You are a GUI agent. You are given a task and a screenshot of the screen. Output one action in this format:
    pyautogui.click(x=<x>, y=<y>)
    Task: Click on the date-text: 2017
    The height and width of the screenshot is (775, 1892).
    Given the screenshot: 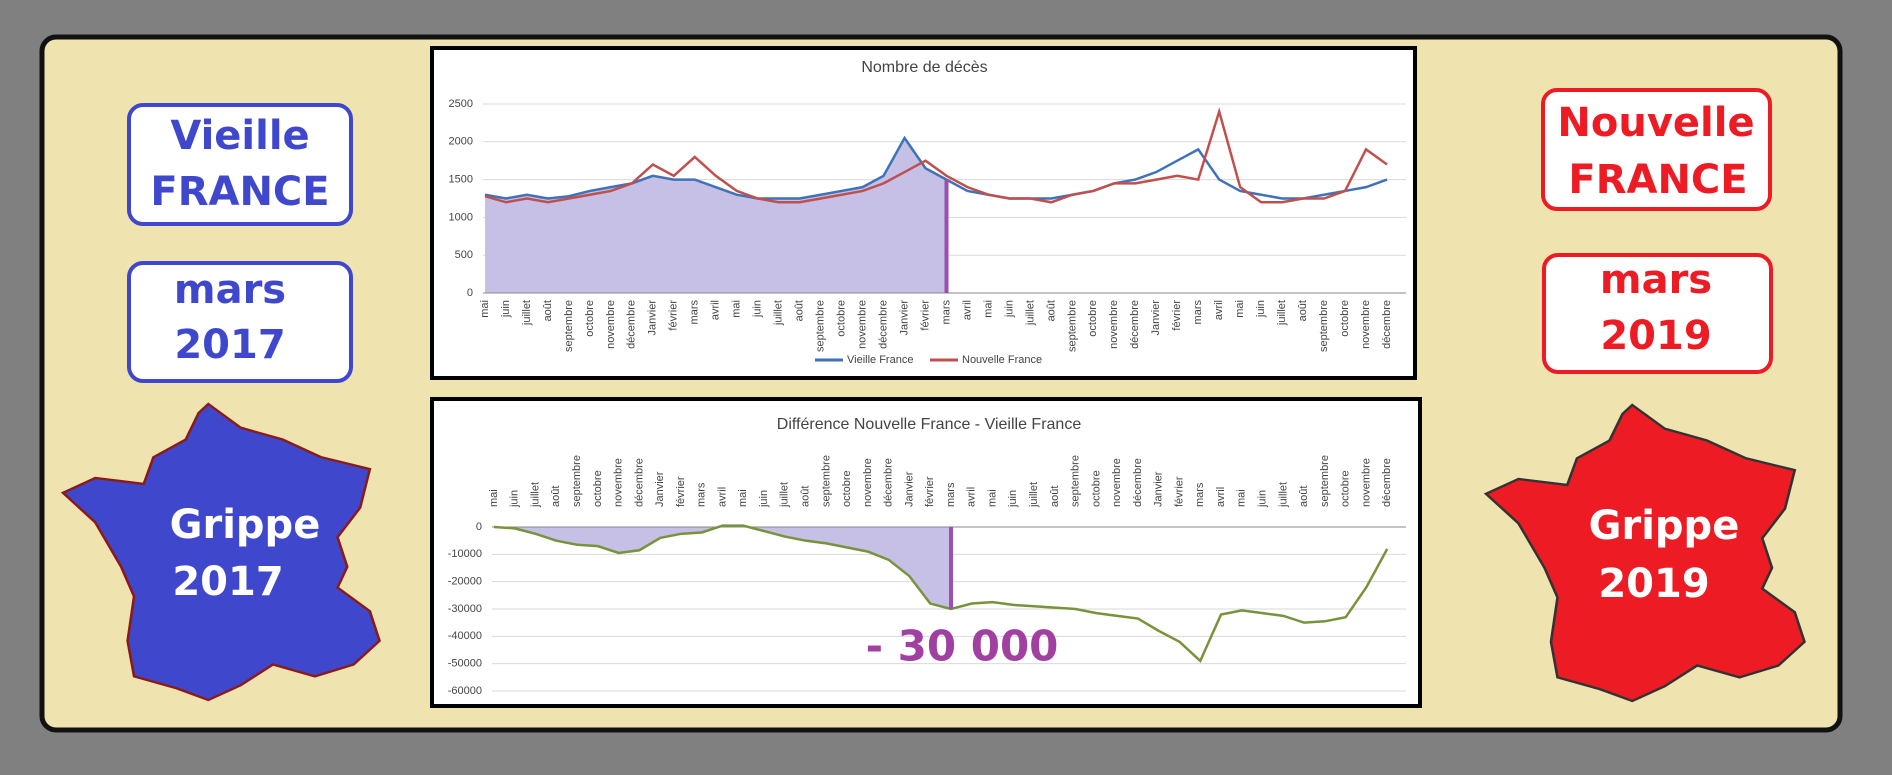 What is the action you would take?
    pyautogui.click(x=229, y=345)
    